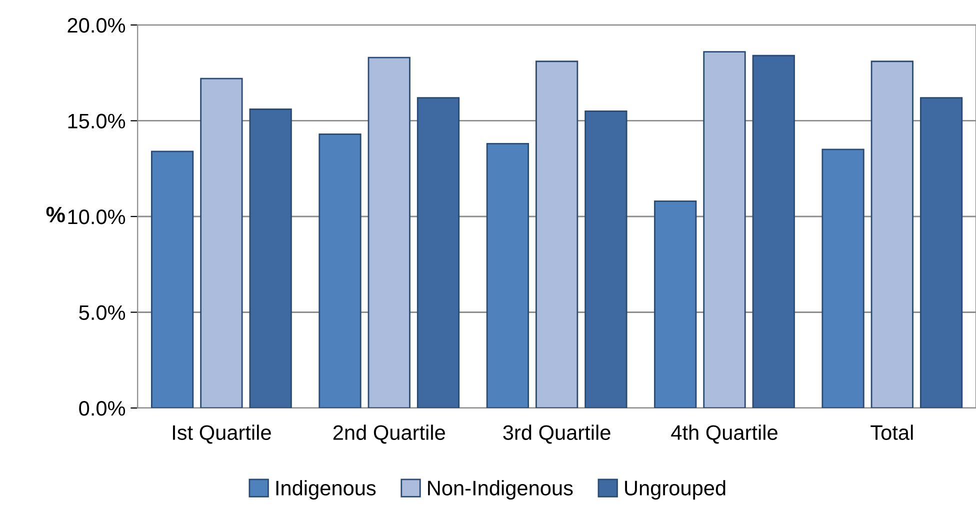 The height and width of the screenshot is (510, 976). What do you see at coordinates (97, 25) in the screenshot?
I see `y-tick-label: 20.0%` at bounding box center [97, 25].